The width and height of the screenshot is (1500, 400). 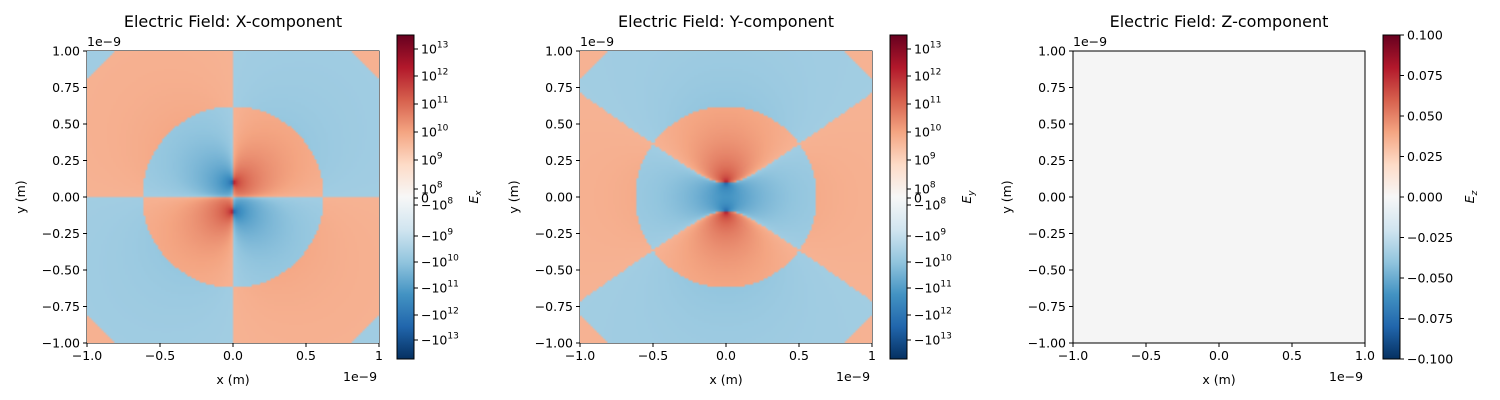 I want to click on x-tick-label: 1, so click(x=872, y=355).